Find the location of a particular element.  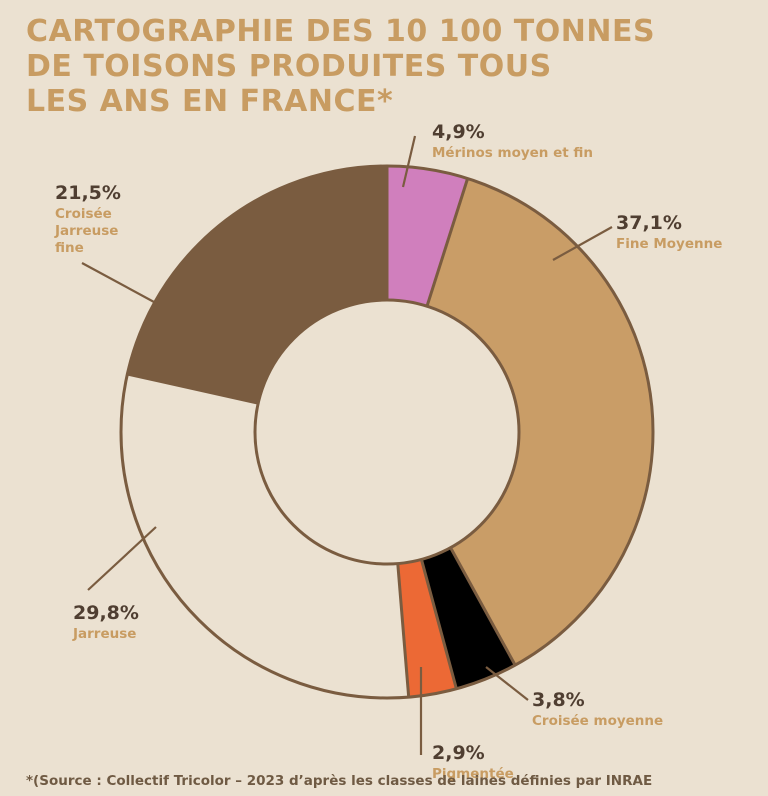

slice-category-label: Croisée moyenne is located at coordinates (597, 721).